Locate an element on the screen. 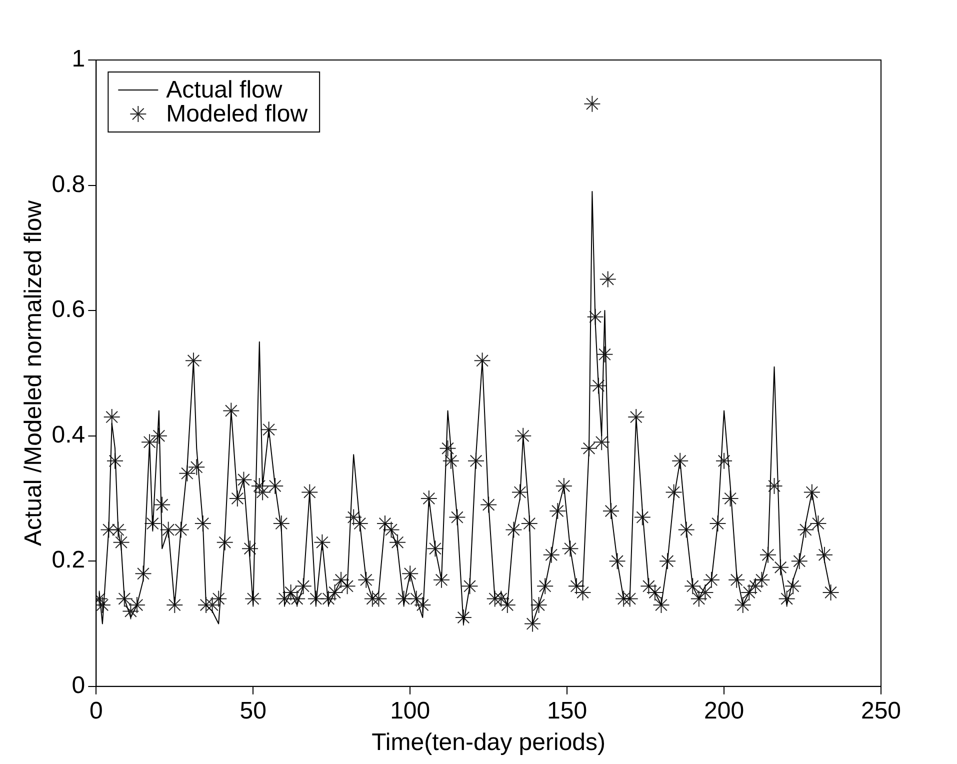 This screenshot has height=764, width=957. x-tick-label: 200 is located at coordinates (724, 710).